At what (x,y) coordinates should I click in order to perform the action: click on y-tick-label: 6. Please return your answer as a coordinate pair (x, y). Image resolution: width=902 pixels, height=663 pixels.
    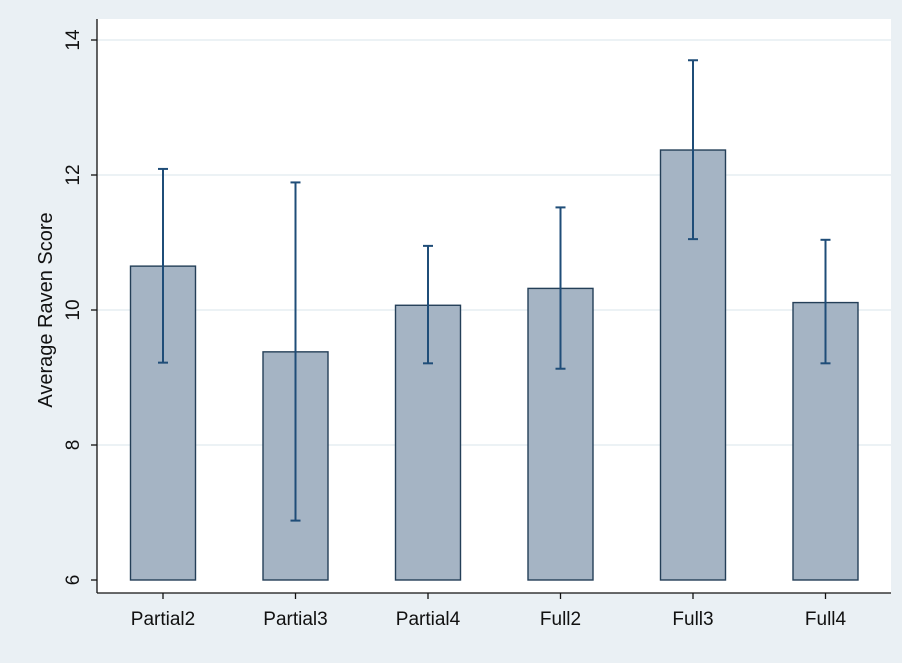
    Looking at the image, I should click on (73, 580).